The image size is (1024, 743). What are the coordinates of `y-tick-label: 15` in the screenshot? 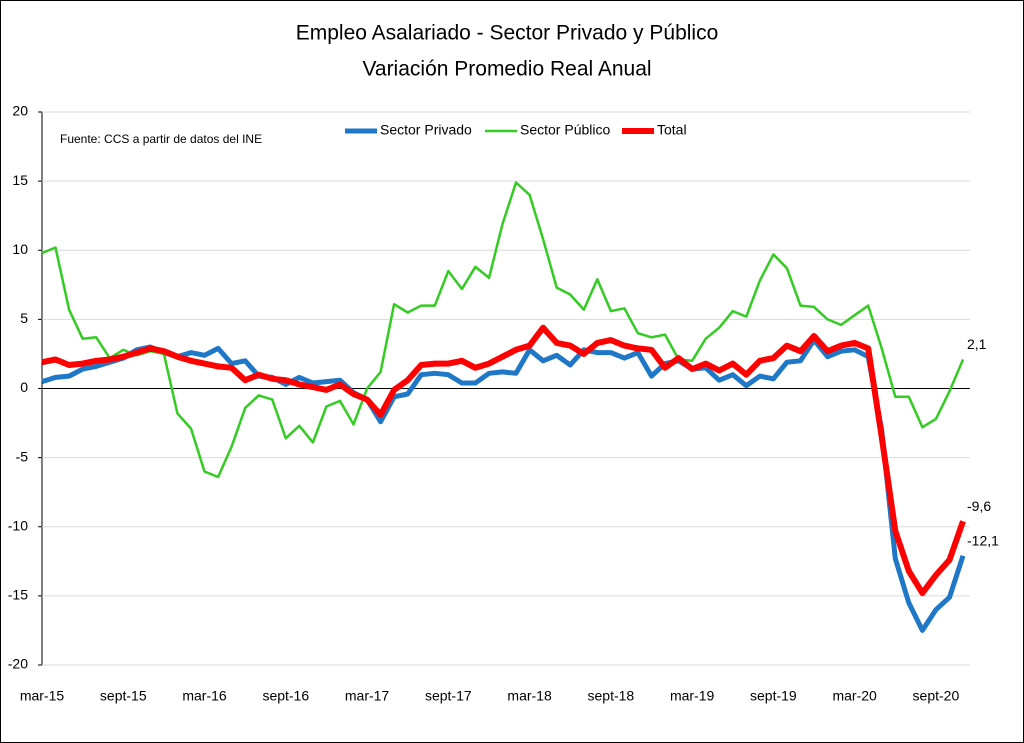 It's located at (20, 180).